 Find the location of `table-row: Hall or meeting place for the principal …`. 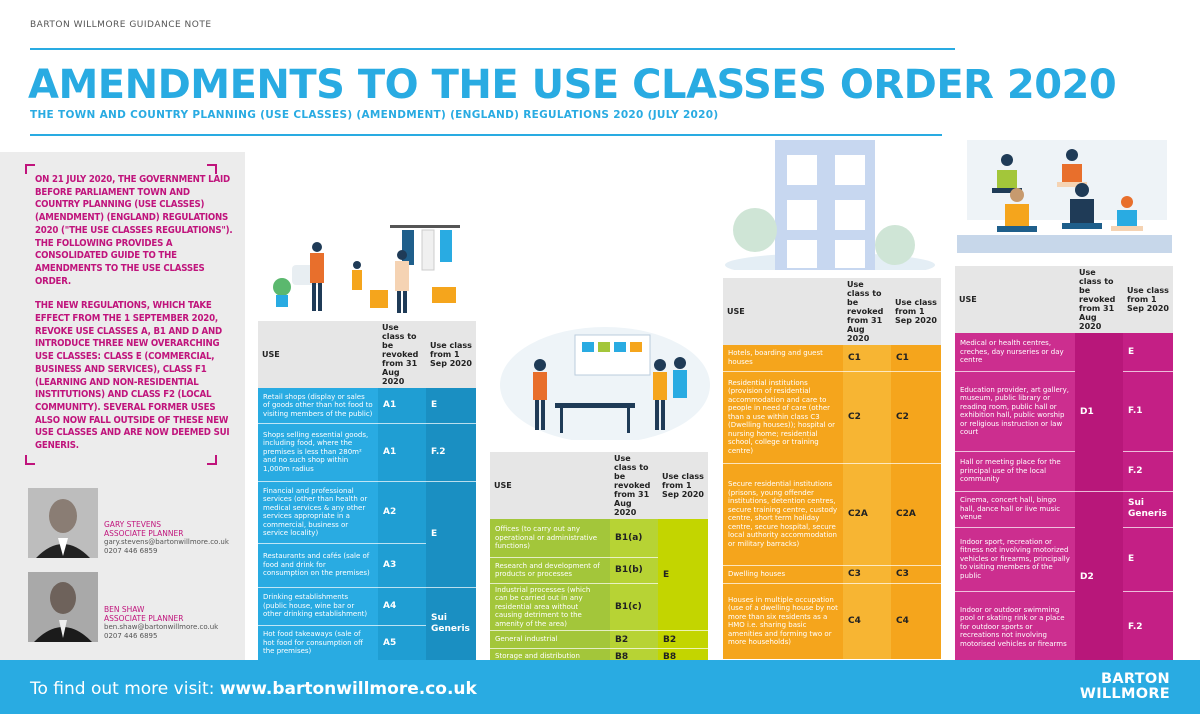

table-row: Hall or meeting place for the principal … is located at coordinates (1064, 471).